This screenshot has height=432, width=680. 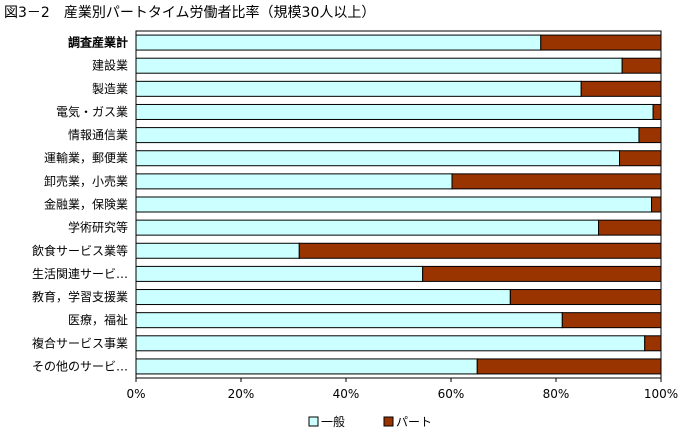 What do you see at coordinates (98, 319) in the screenshot?
I see `category-label: 医療，福祉` at bounding box center [98, 319].